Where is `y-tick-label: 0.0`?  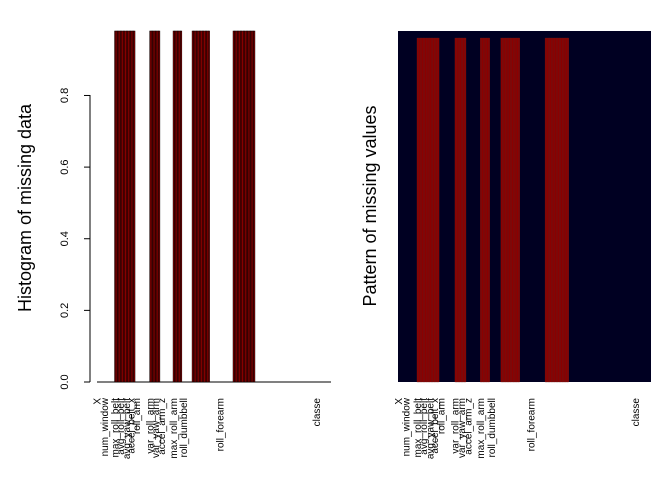 y-tick-label: 0.0 is located at coordinates (65, 381).